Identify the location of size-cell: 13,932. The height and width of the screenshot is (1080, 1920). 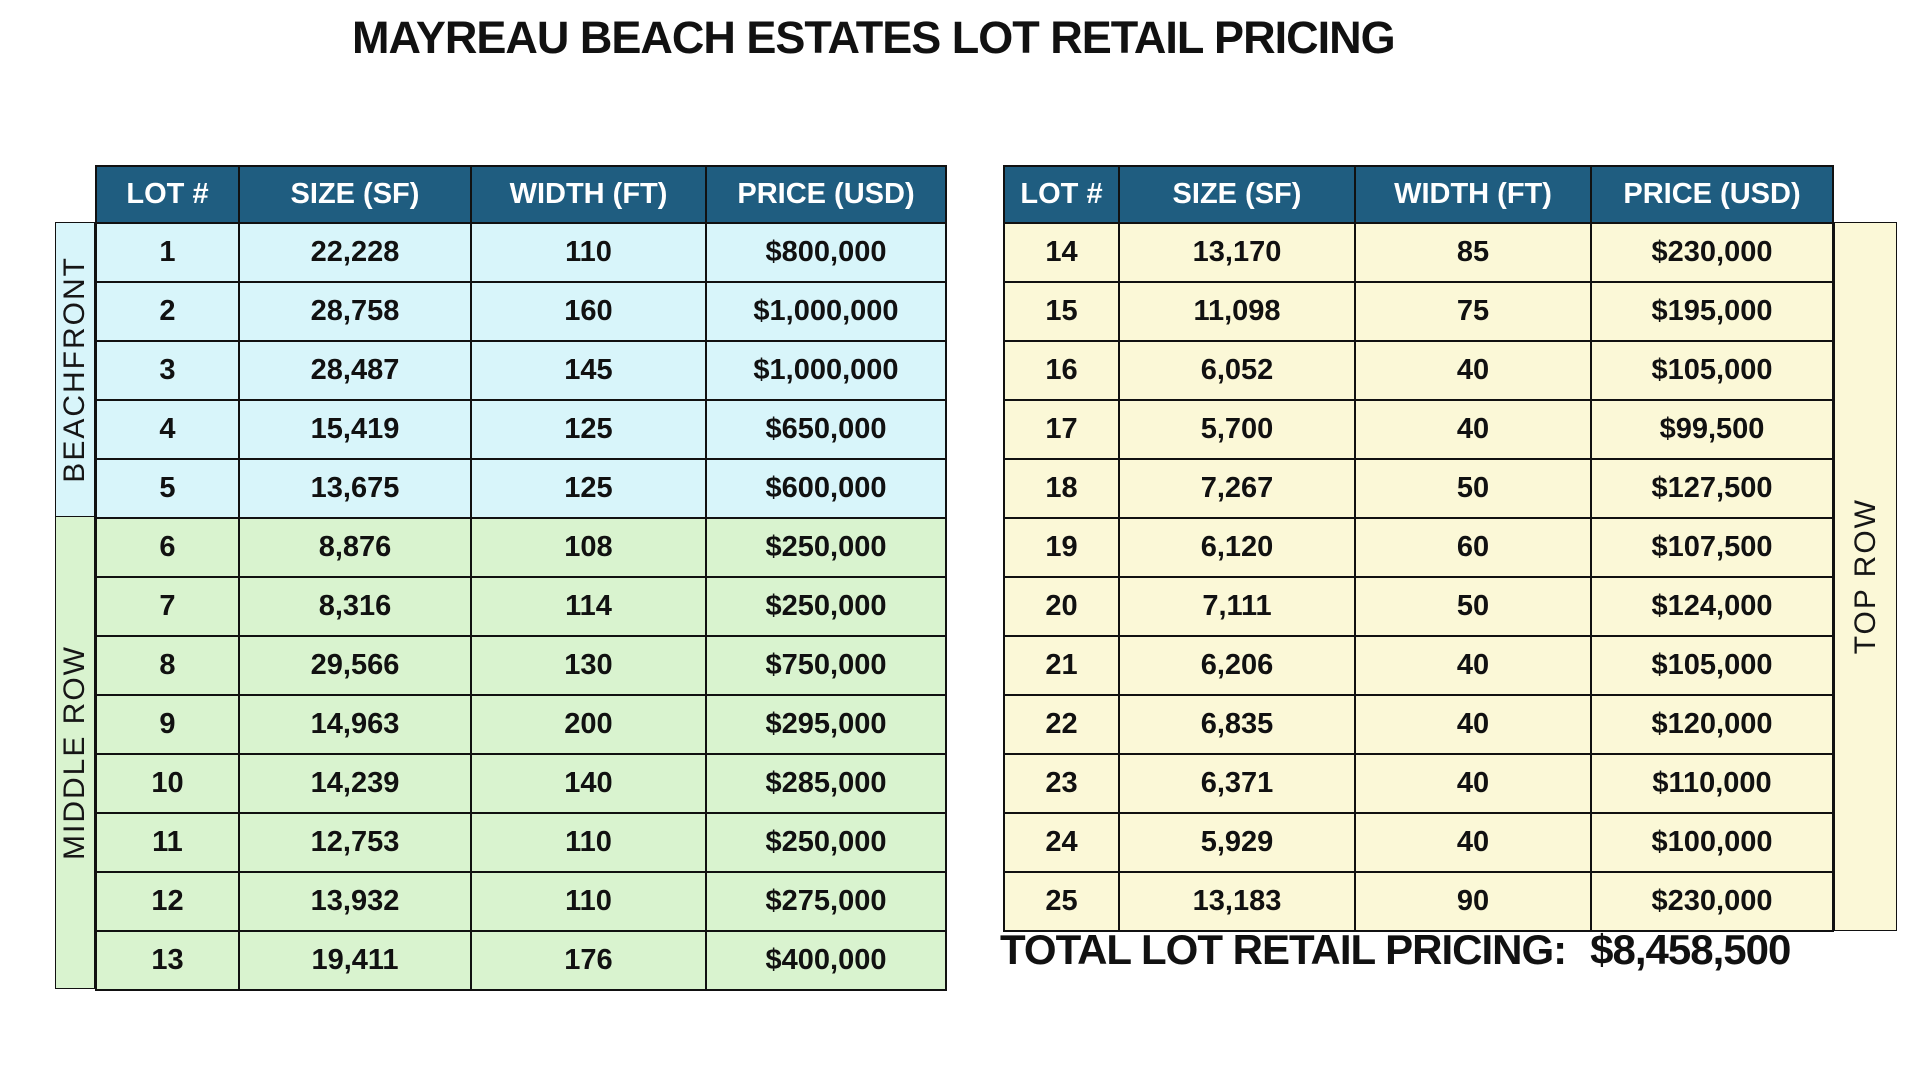
(355, 901).